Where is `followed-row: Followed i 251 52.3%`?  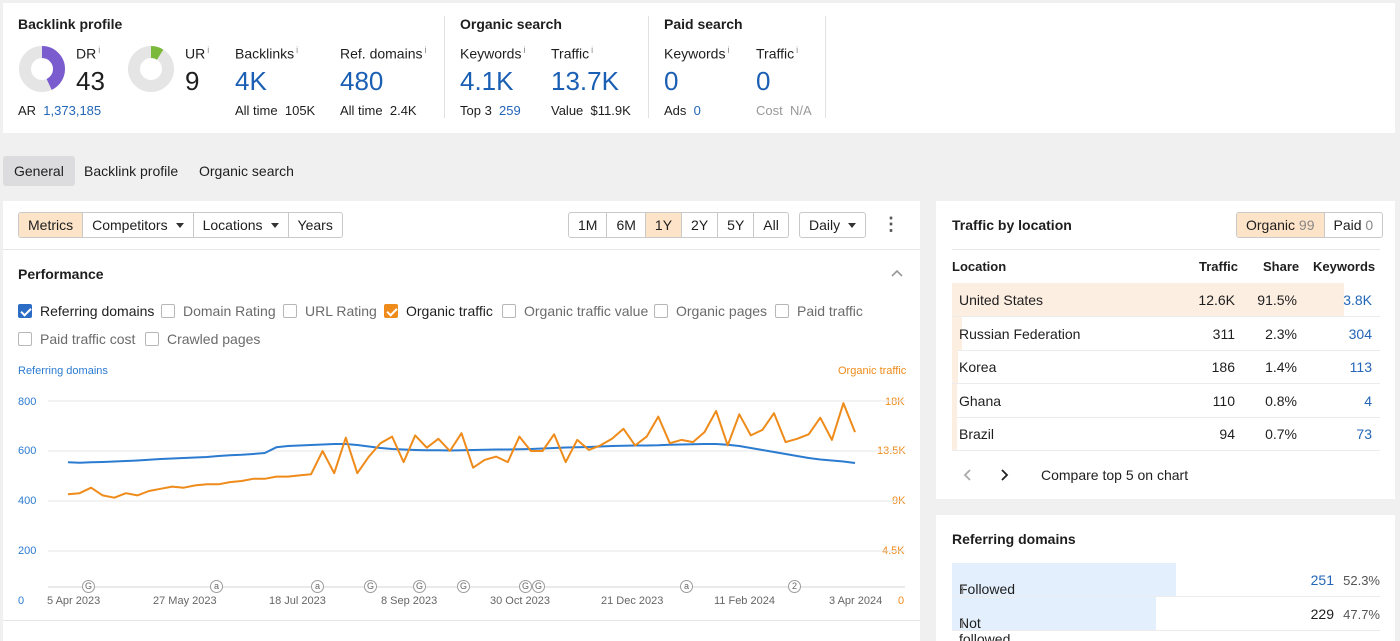 followed-row: Followed i 251 52.3% is located at coordinates (1166, 580).